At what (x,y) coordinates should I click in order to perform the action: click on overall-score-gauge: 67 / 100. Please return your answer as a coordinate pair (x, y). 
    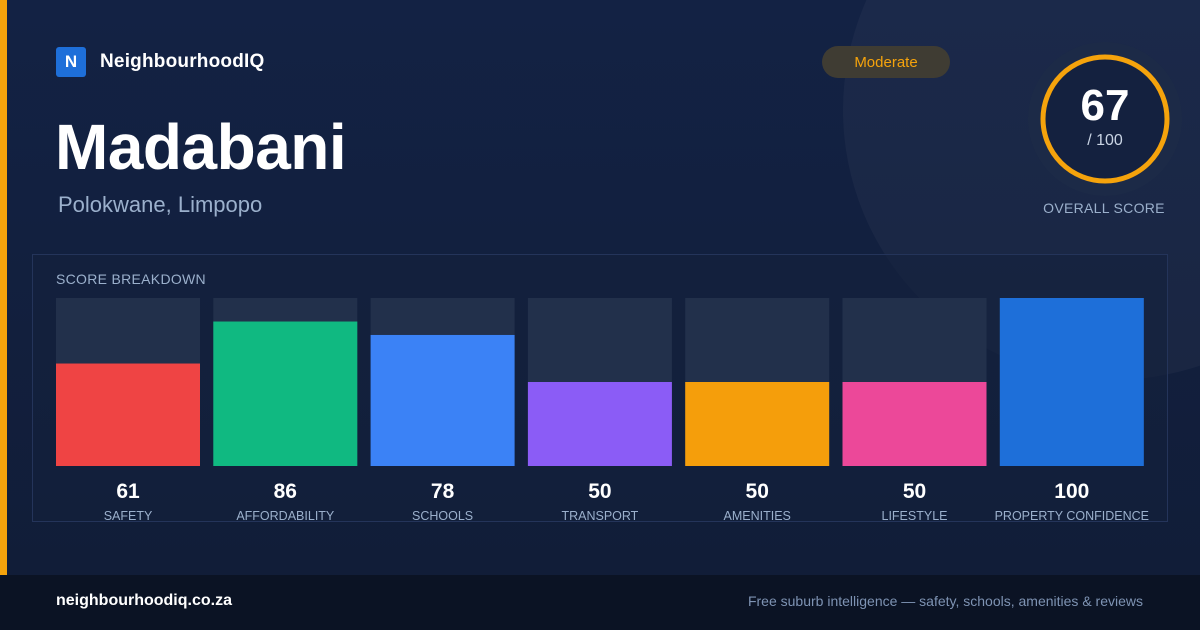
    Looking at the image, I should click on (1105, 119).